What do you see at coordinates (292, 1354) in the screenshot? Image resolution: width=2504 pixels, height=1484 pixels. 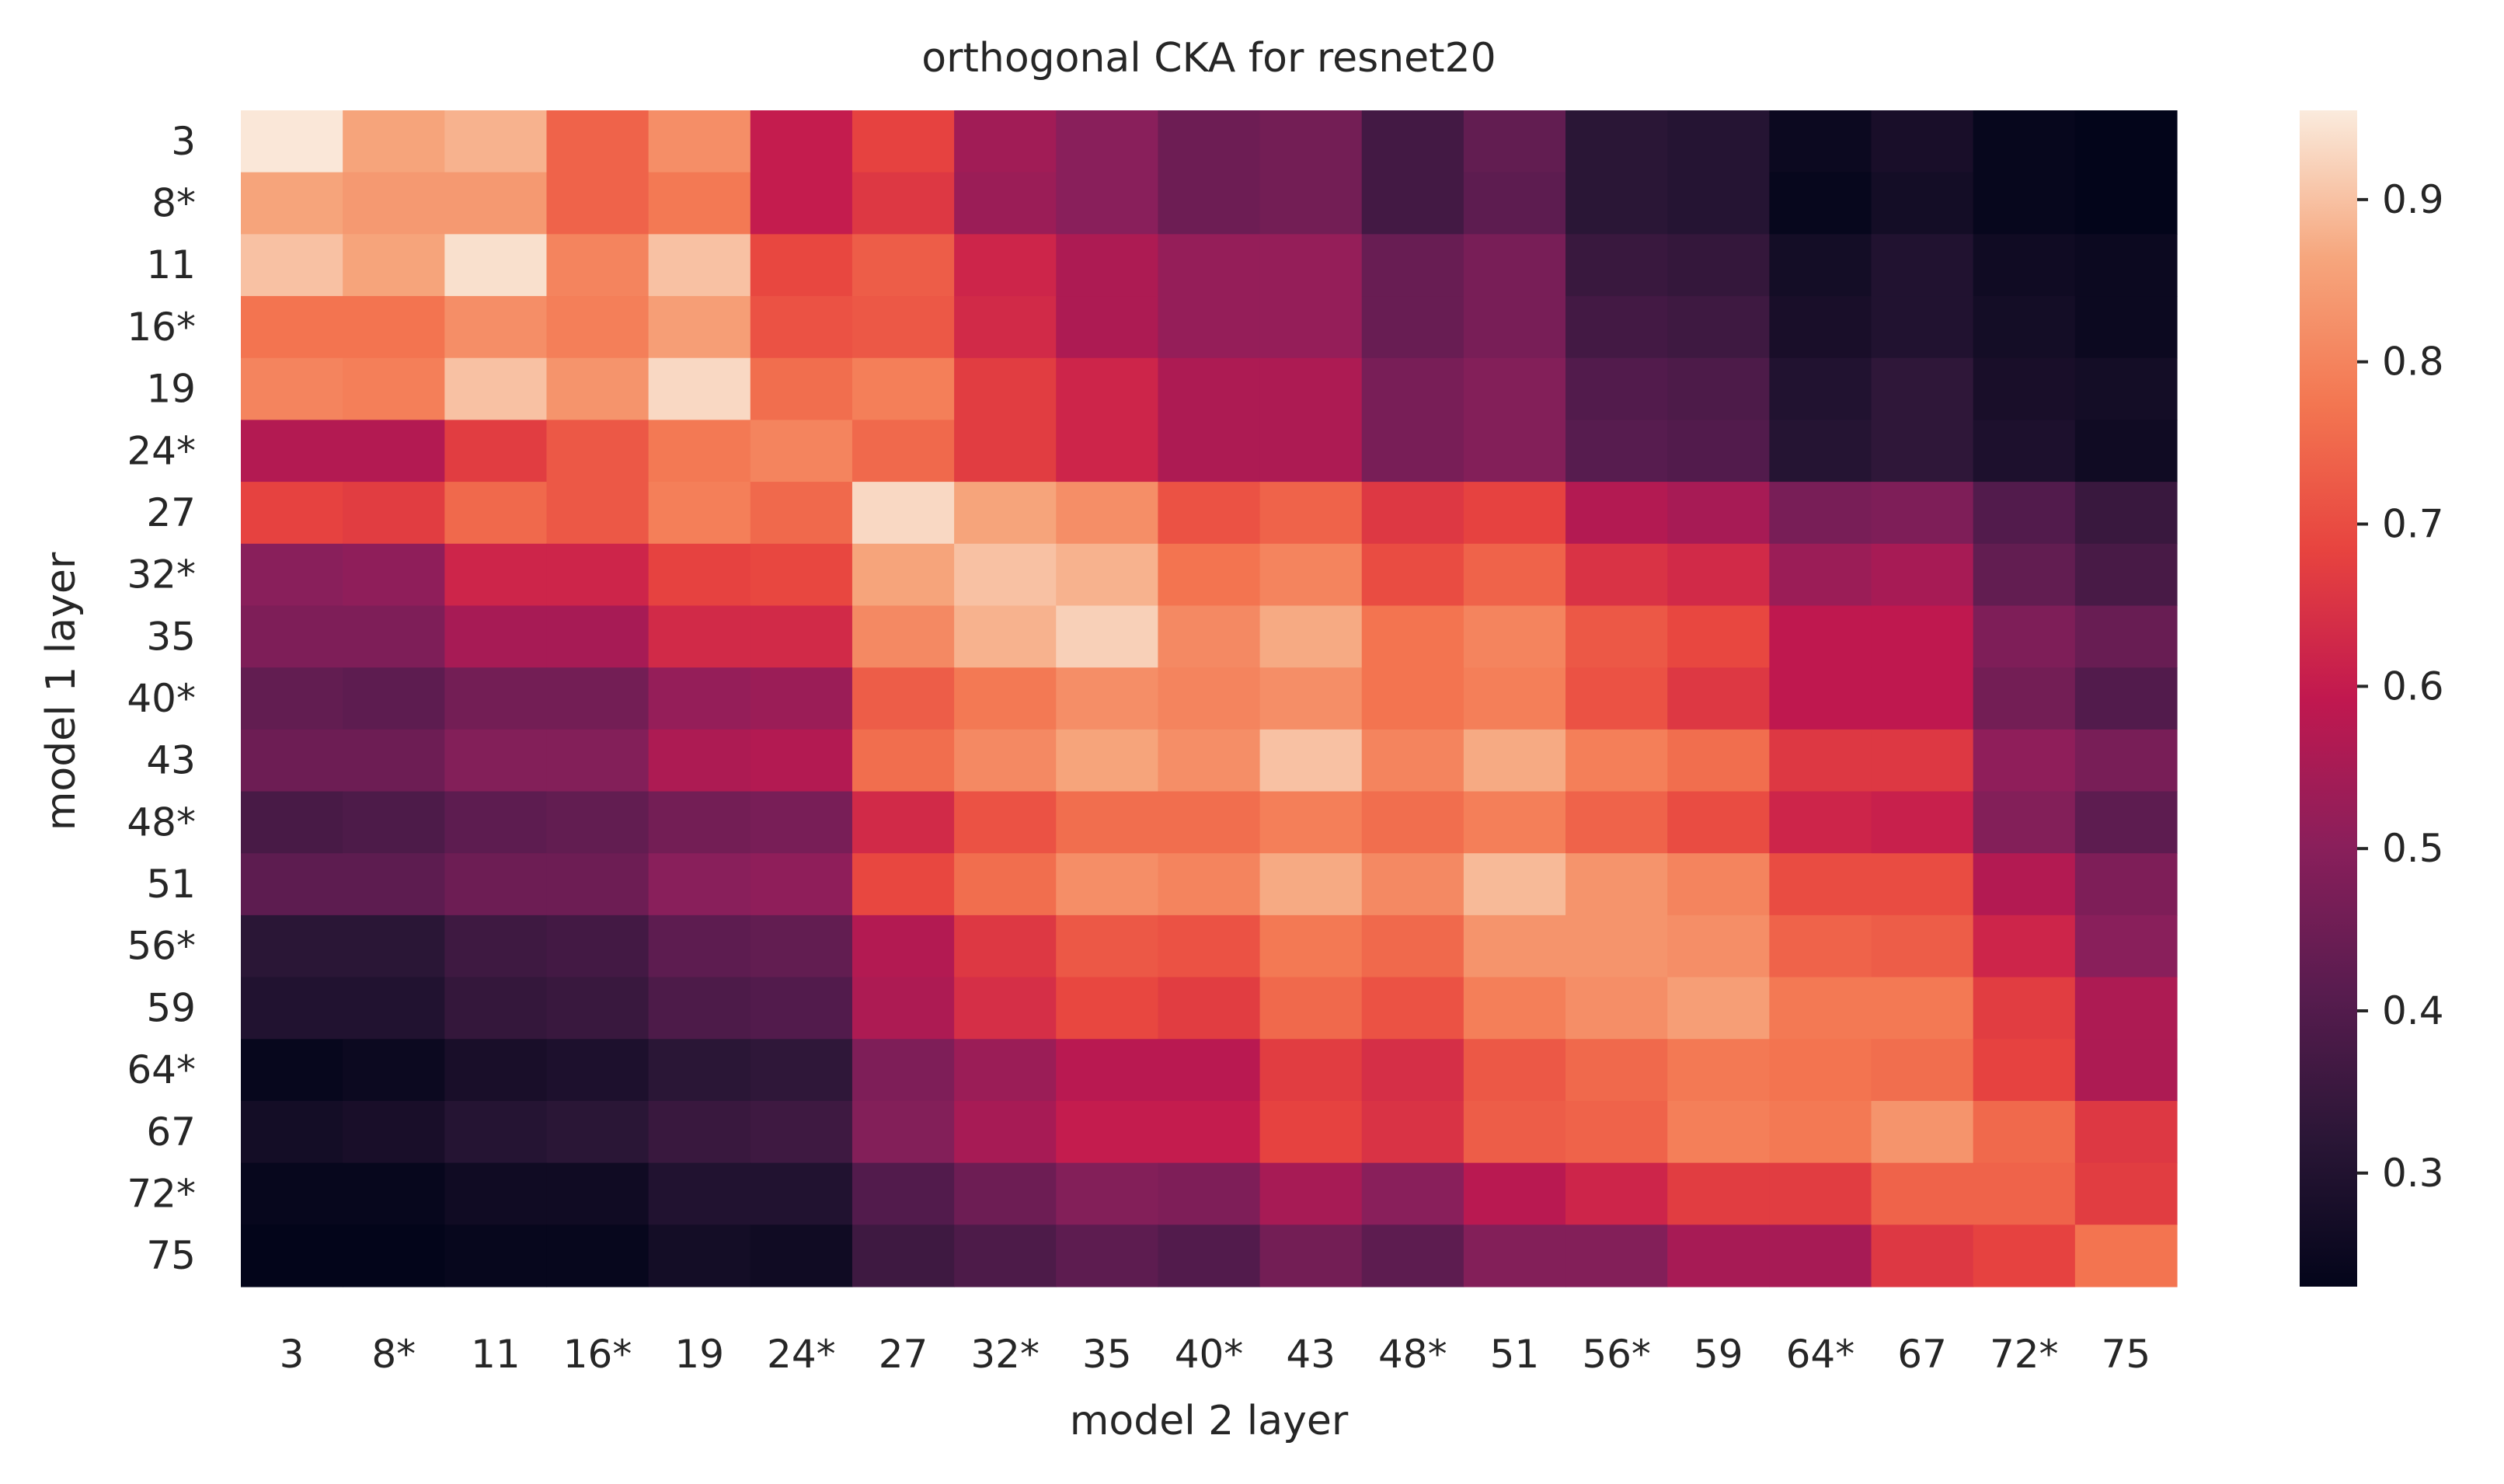 I see `x-tick-label: 3` at bounding box center [292, 1354].